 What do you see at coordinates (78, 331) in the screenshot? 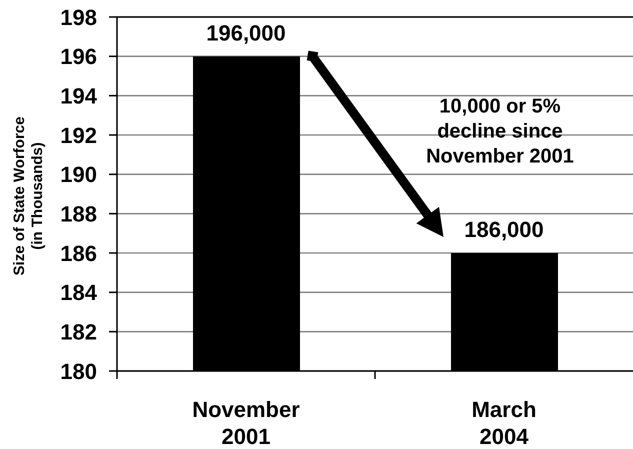
I see `y-tick-label: 182` at bounding box center [78, 331].